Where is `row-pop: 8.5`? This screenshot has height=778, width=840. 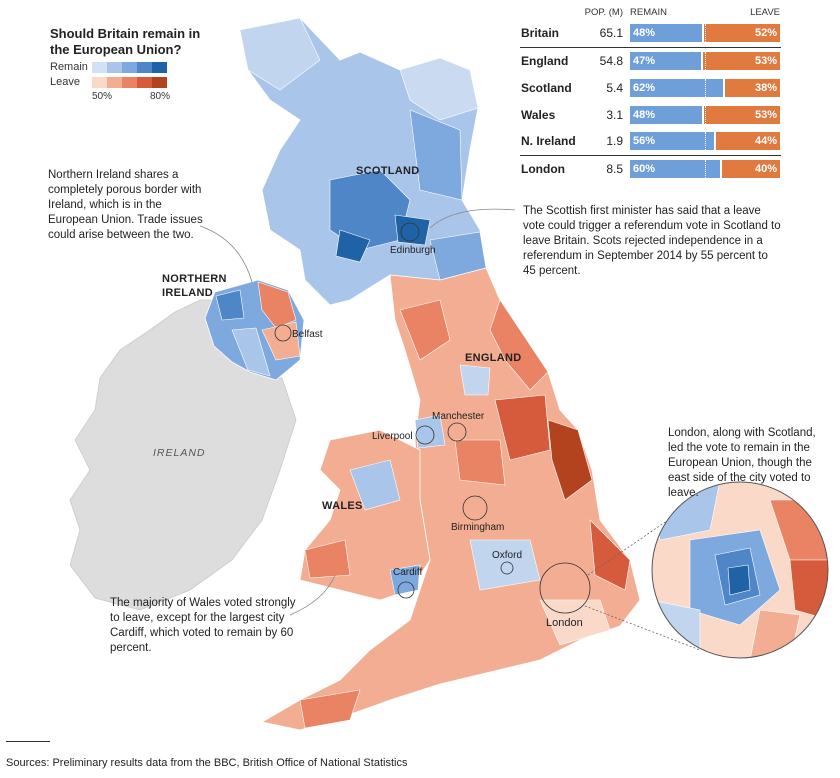
row-pop: 8.5 is located at coordinates (614, 168).